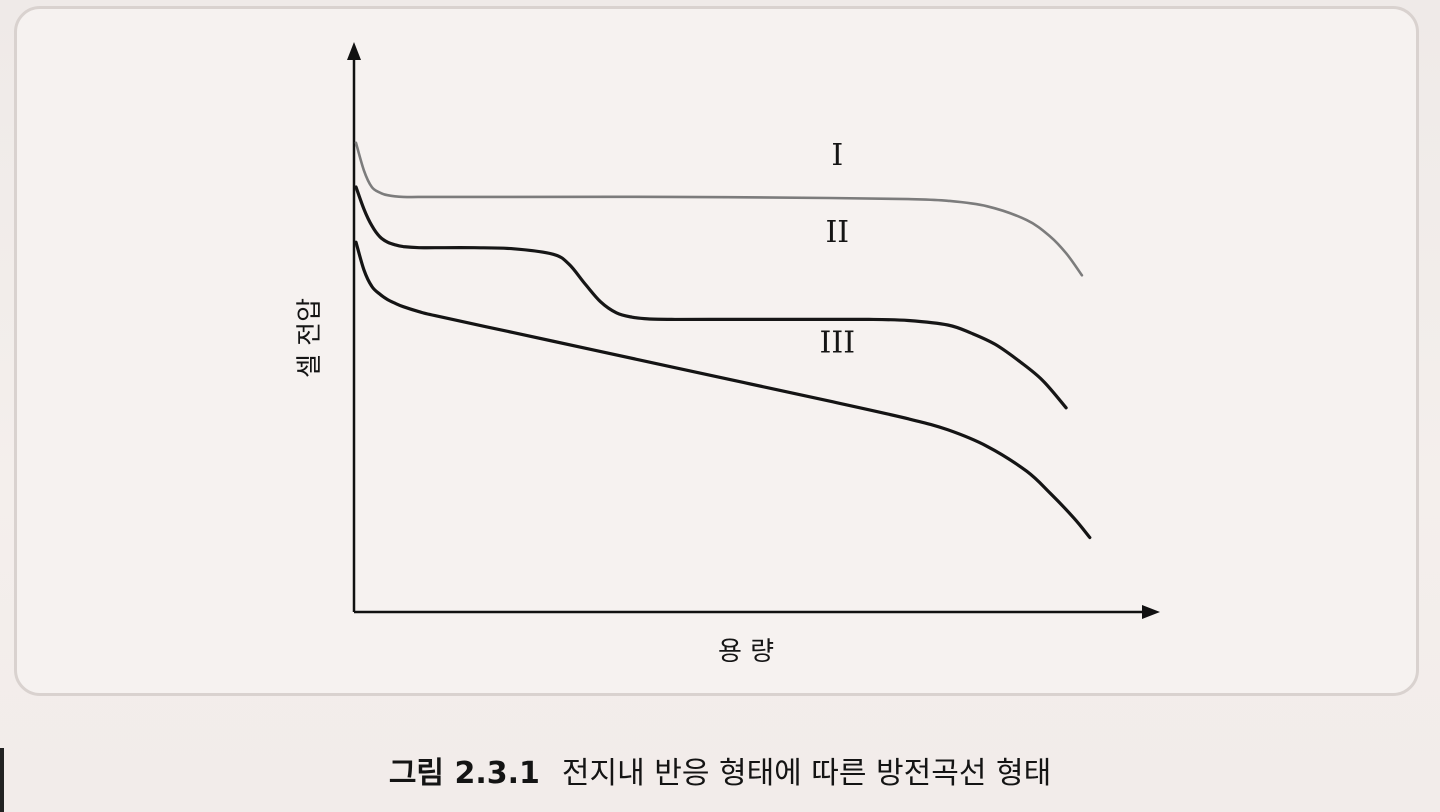 This screenshot has width=1440, height=812. I want to click on series-line-i, so click(719, 209).